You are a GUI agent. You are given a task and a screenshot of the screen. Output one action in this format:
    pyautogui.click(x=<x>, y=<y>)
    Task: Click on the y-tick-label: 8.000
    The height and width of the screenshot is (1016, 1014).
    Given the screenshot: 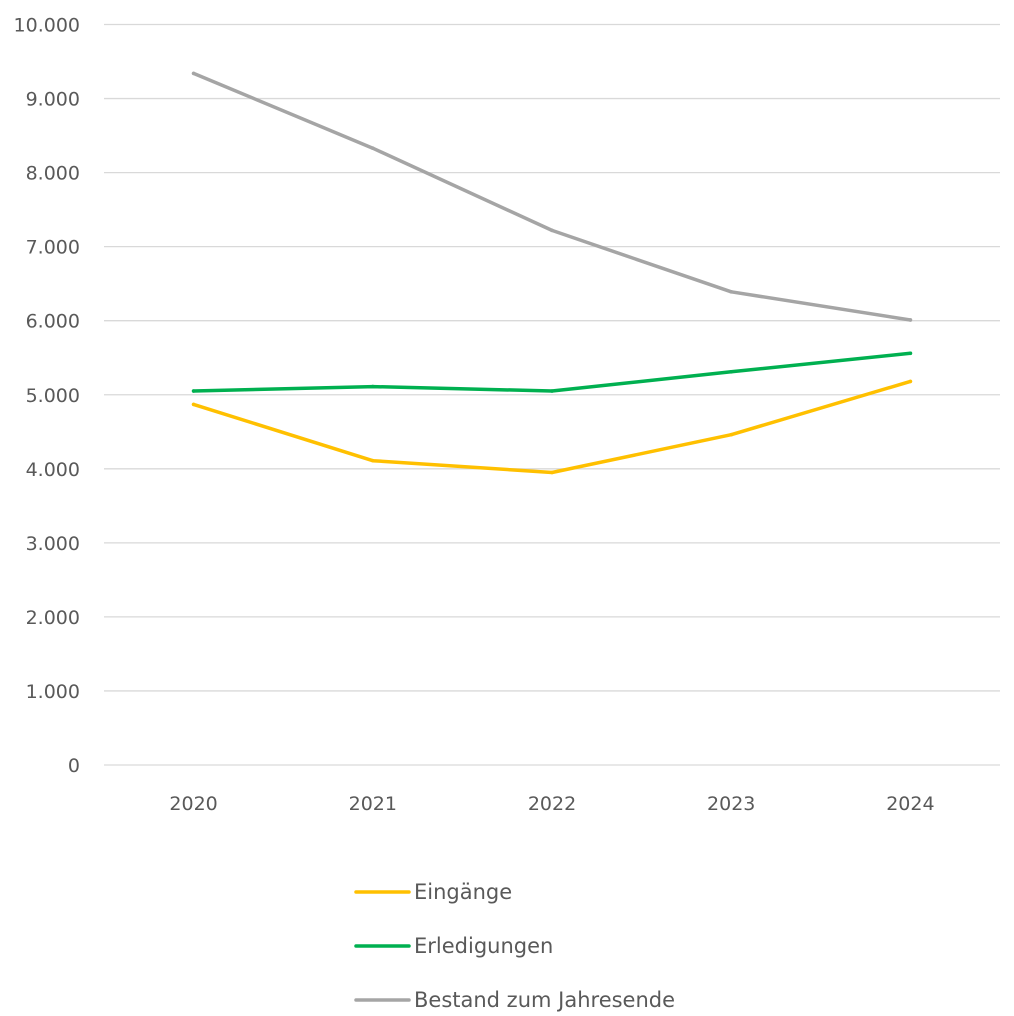 What is the action you would take?
    pyautogui.click(x=53, y=174)
    